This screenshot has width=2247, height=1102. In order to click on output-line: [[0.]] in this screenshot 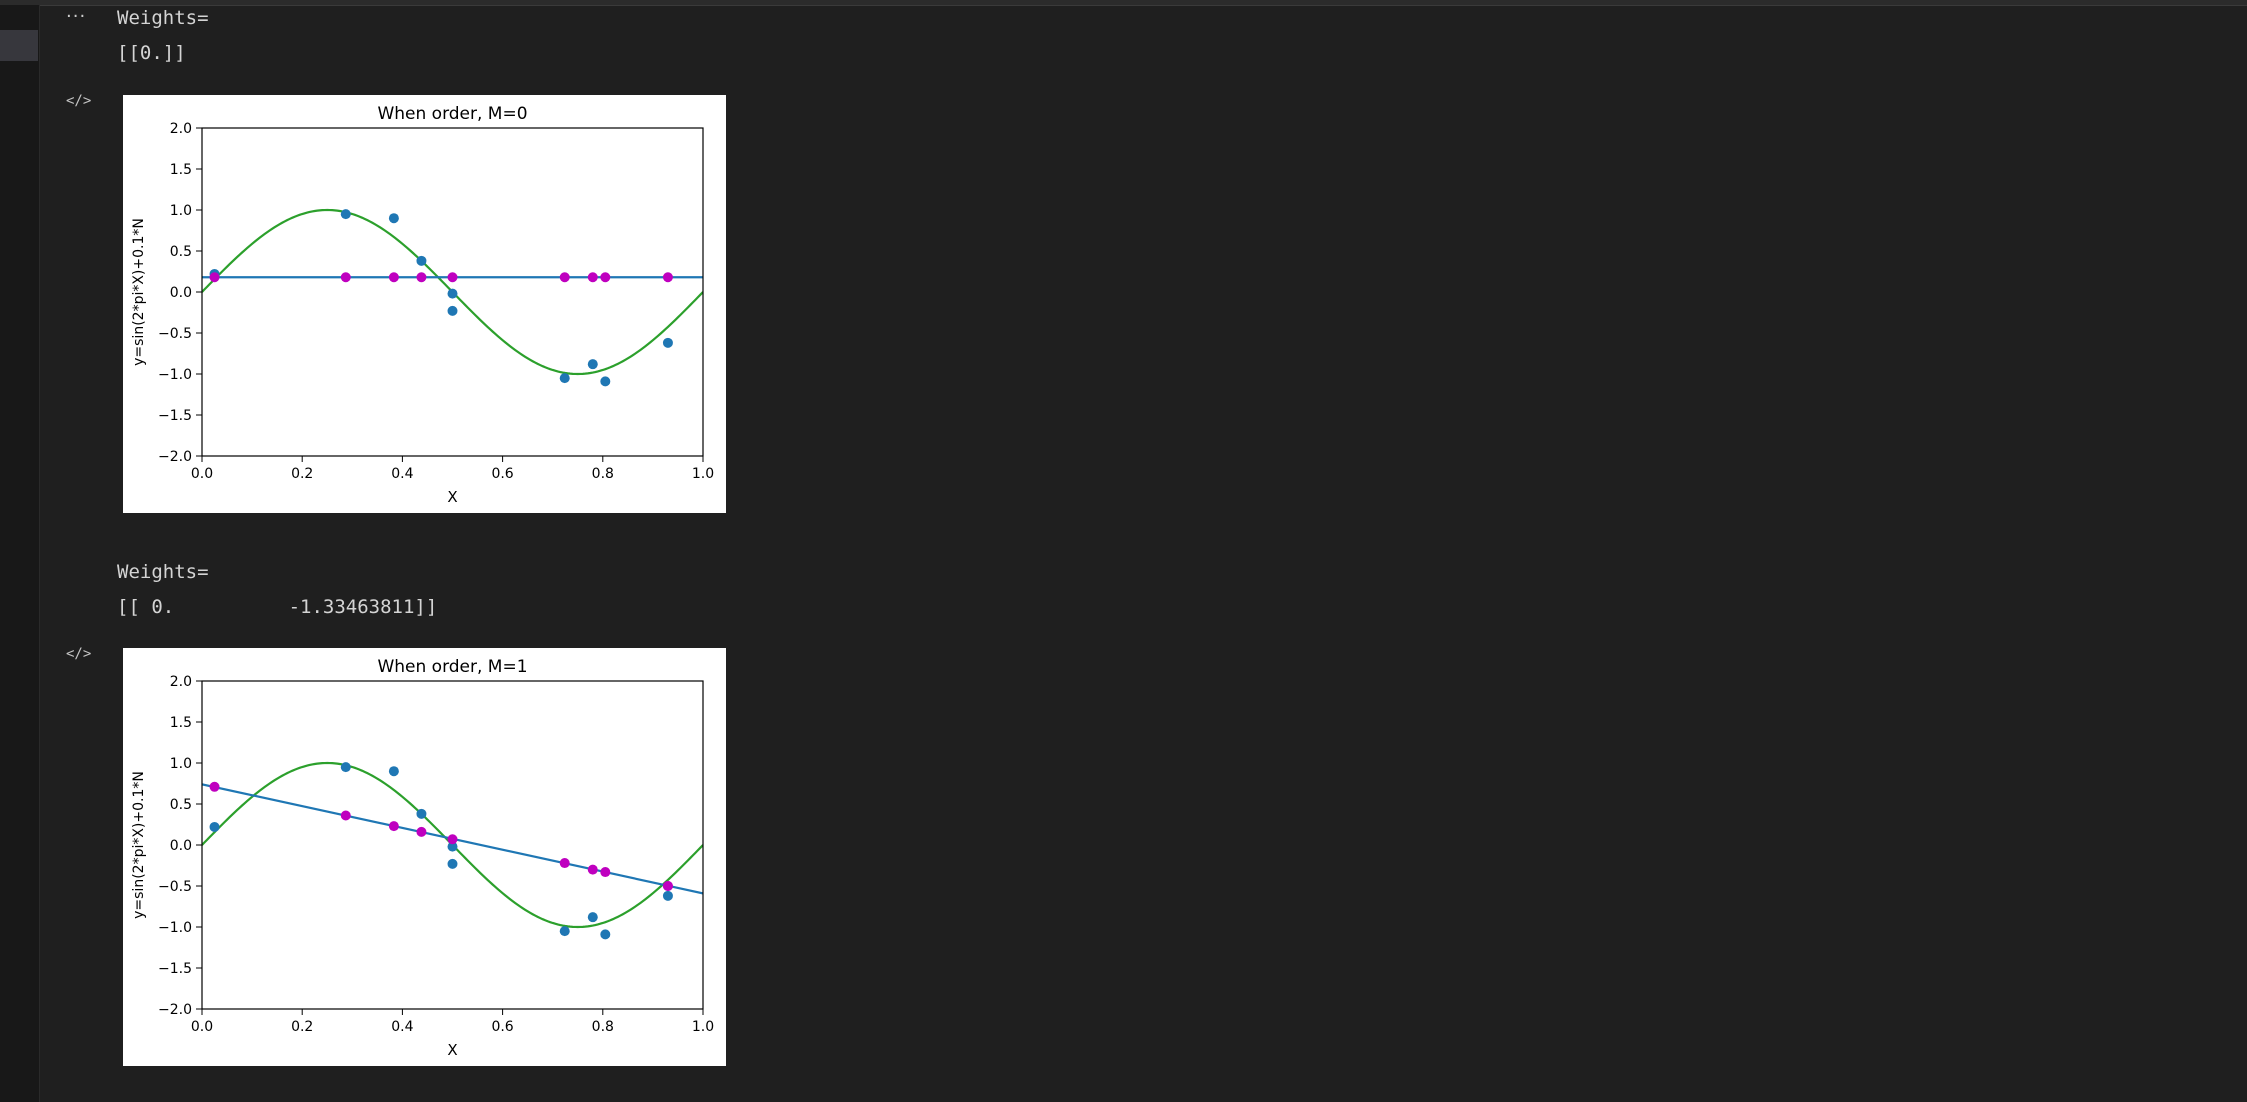, I will do `click(151, 53)`.